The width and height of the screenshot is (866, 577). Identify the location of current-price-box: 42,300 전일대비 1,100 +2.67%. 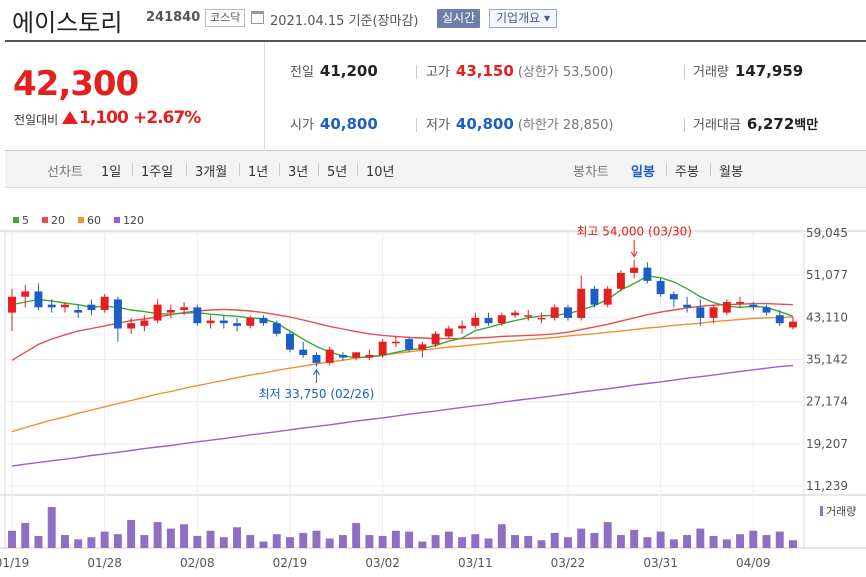
(135, 96).